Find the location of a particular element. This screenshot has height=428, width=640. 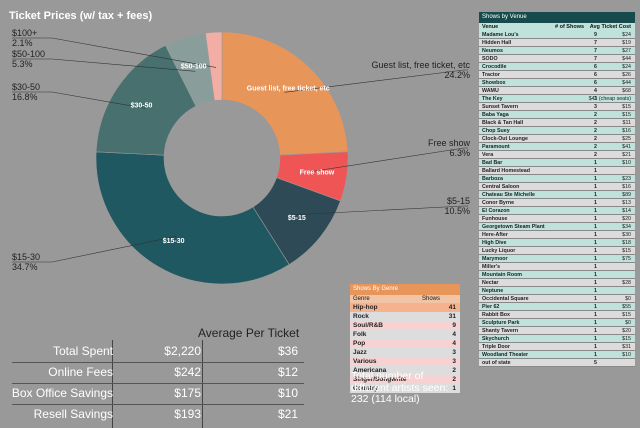

venue-avg-cost: $25 is located at coordinates (626, 139).